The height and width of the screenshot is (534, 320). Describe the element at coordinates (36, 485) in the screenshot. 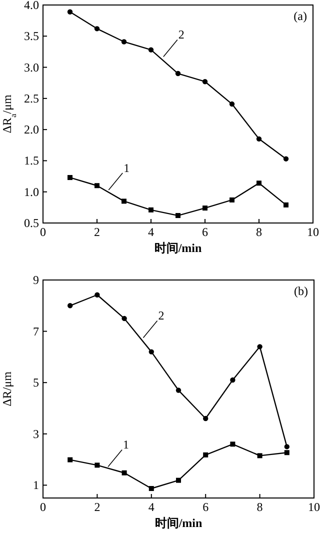

I see `y-tick-label: 1` at that location.